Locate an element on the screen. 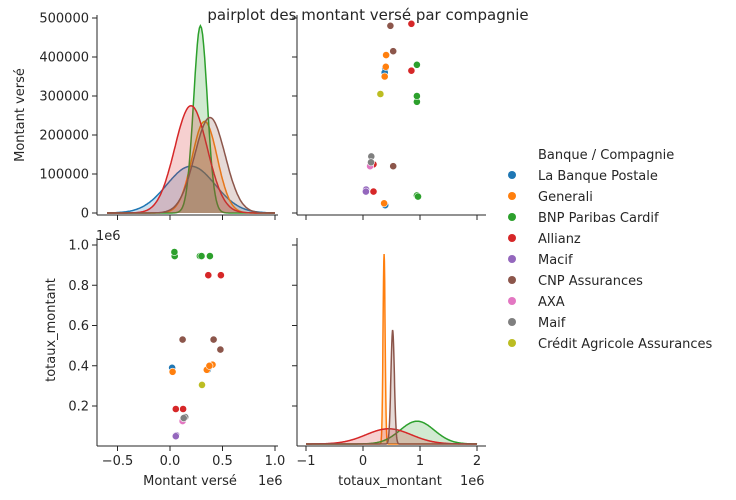 This screenshot has width=736, height=500. offset-label-x-bottom-left: 1e6 is located at coordinates (270, 481).